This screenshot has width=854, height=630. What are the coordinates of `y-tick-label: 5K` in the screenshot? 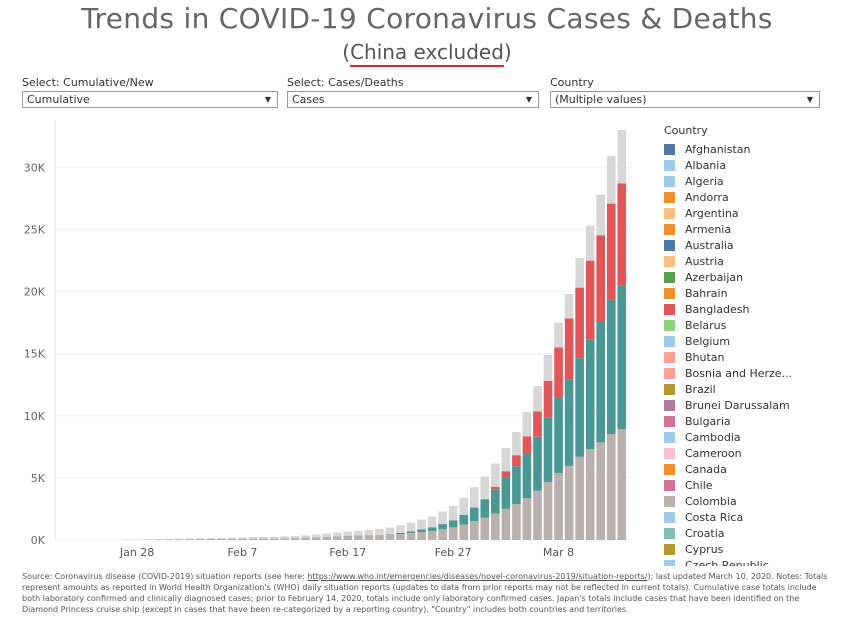 It's located at (38, 478).